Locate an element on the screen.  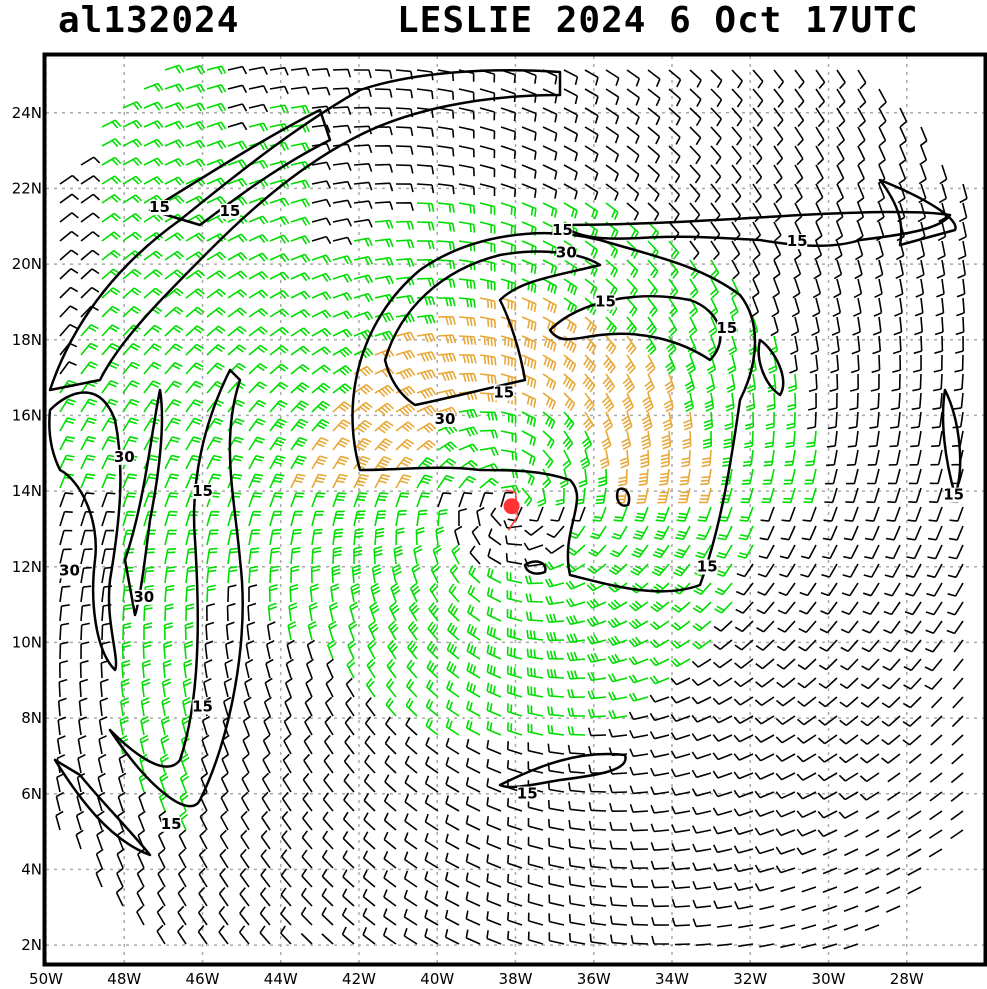
lat-tick-label: 4N is located at coordinates (31, 869).